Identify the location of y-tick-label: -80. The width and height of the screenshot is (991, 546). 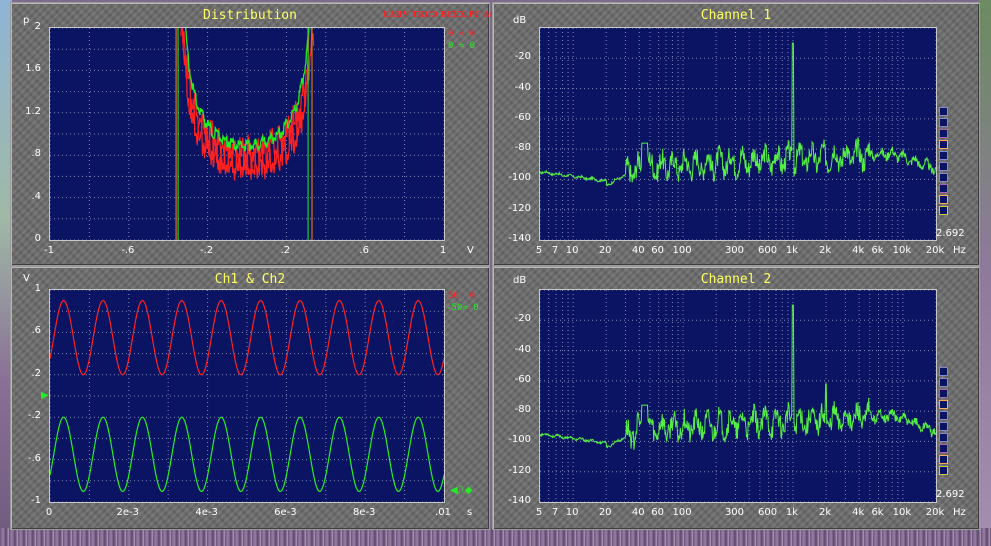
(522, 410).